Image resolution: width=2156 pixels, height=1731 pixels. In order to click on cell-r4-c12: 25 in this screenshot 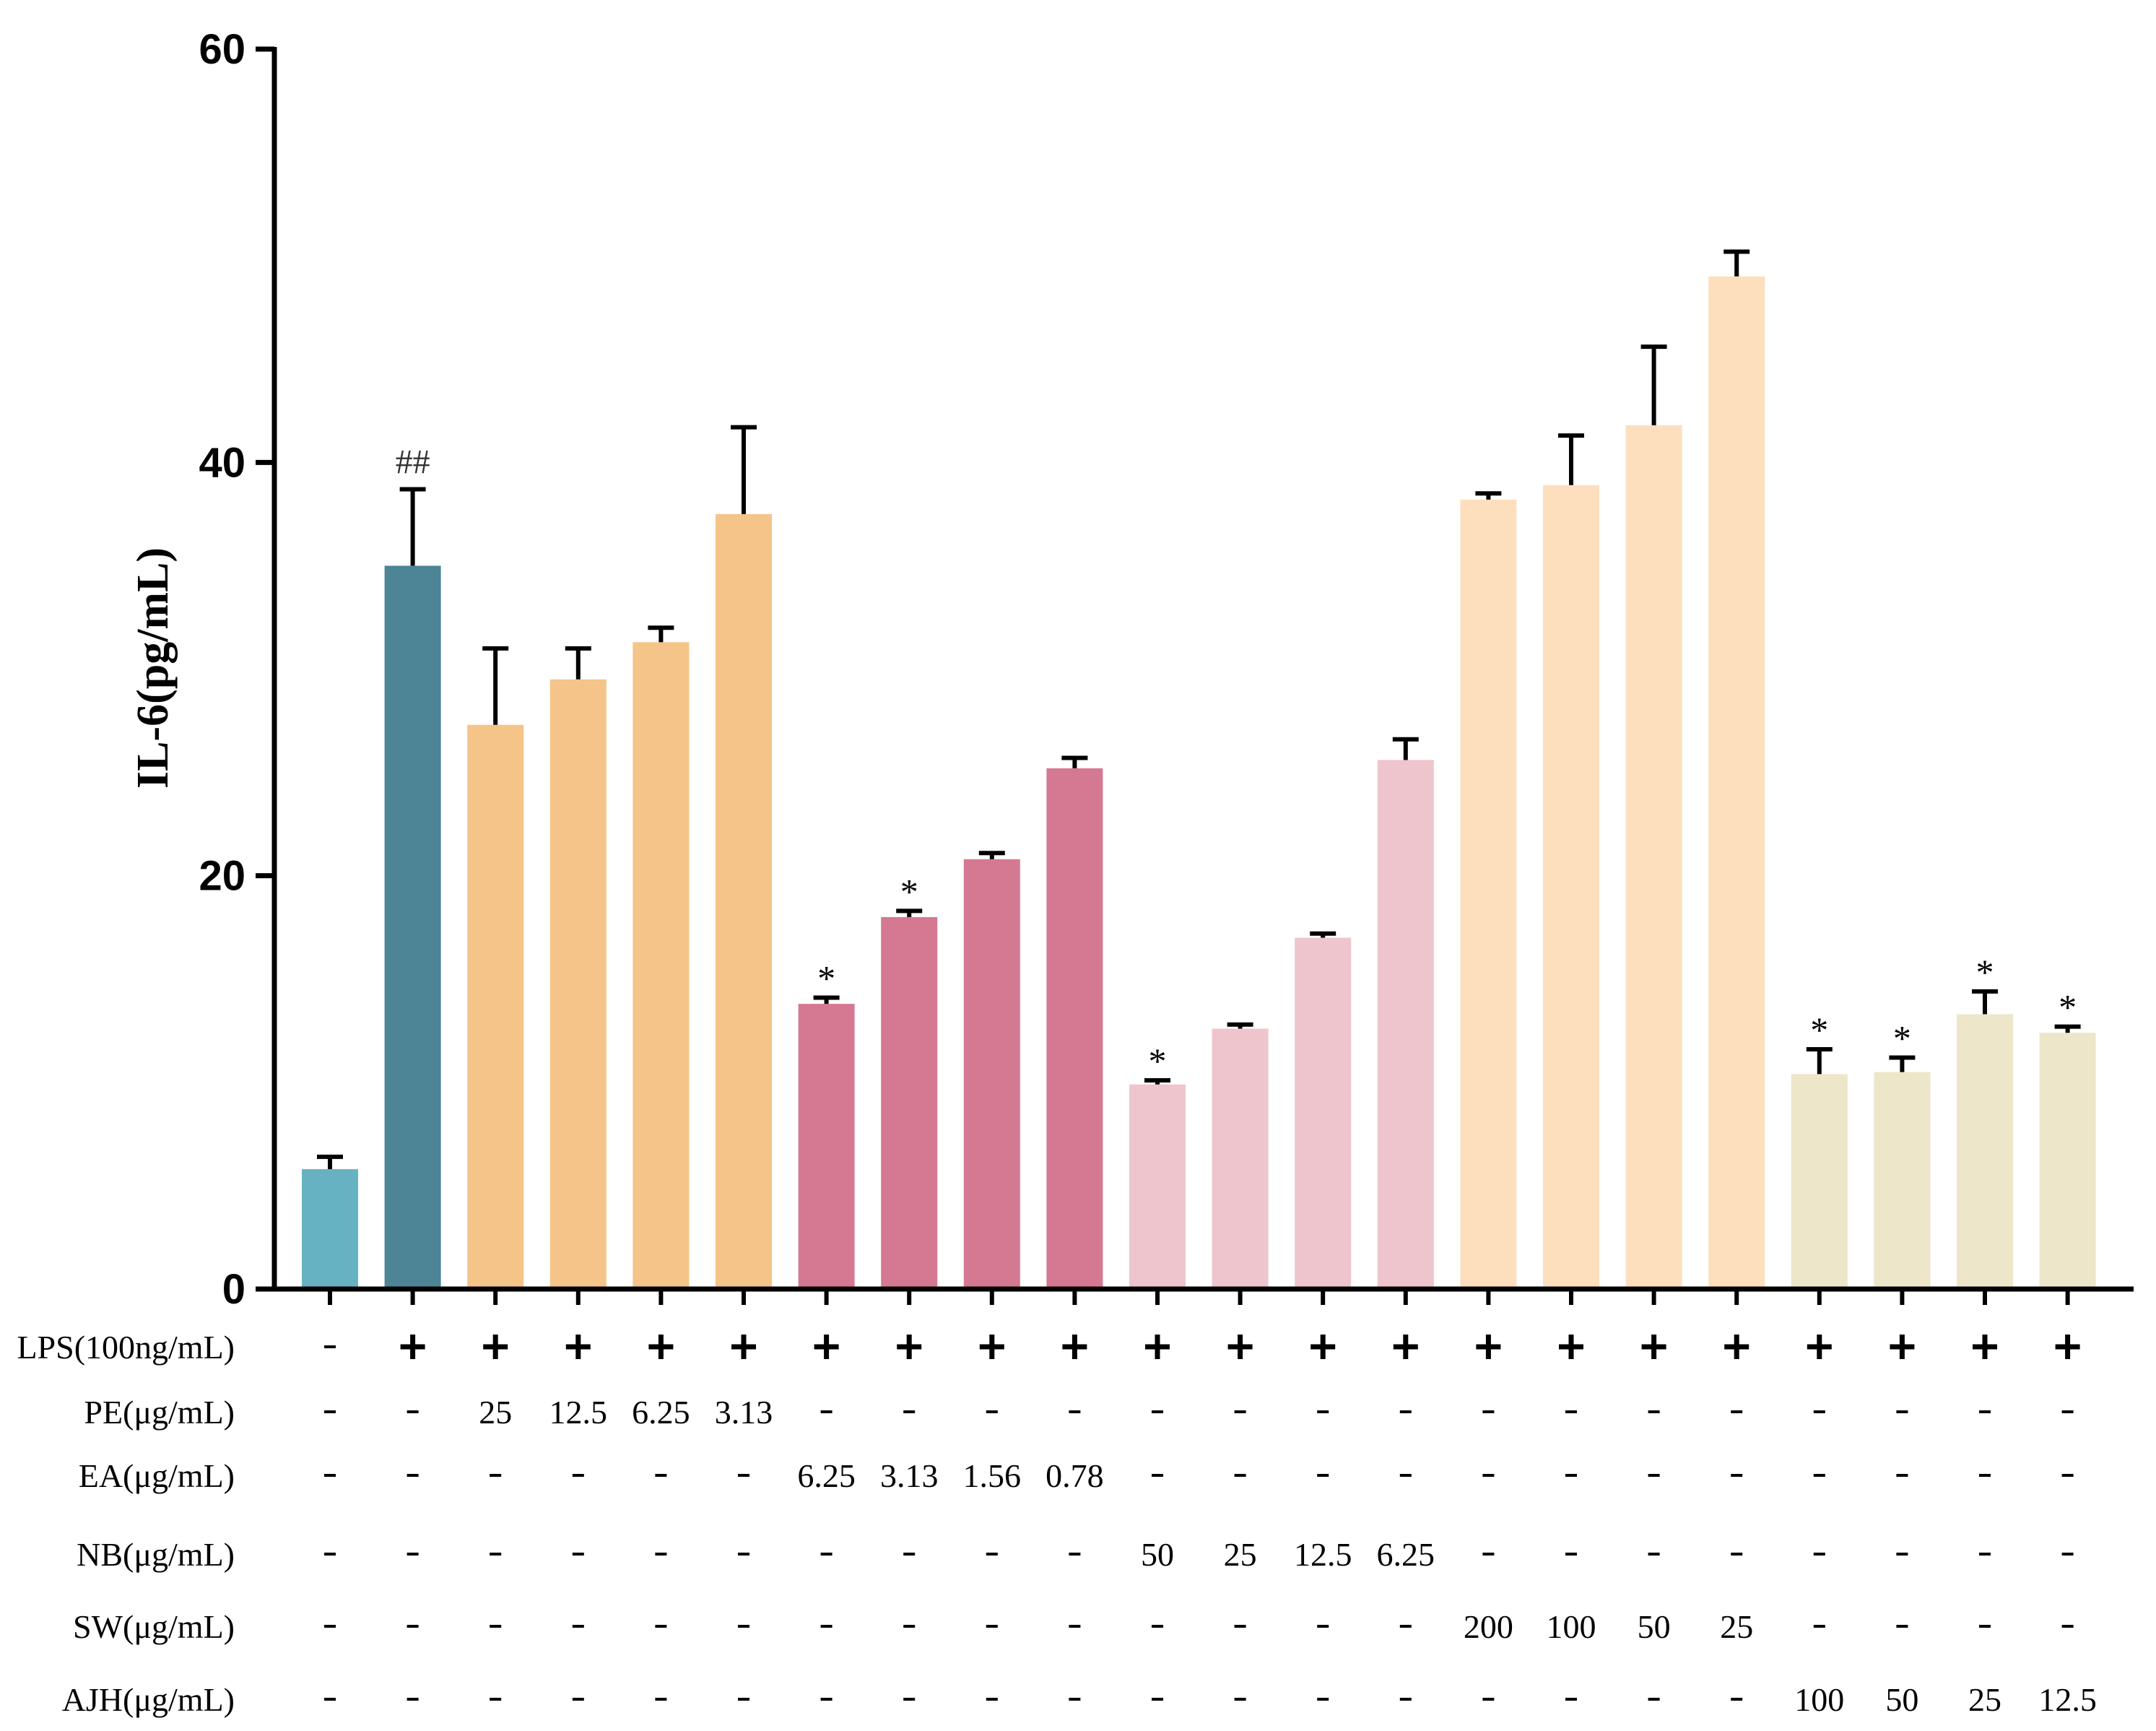, I will do `click(1240, 1555)`.